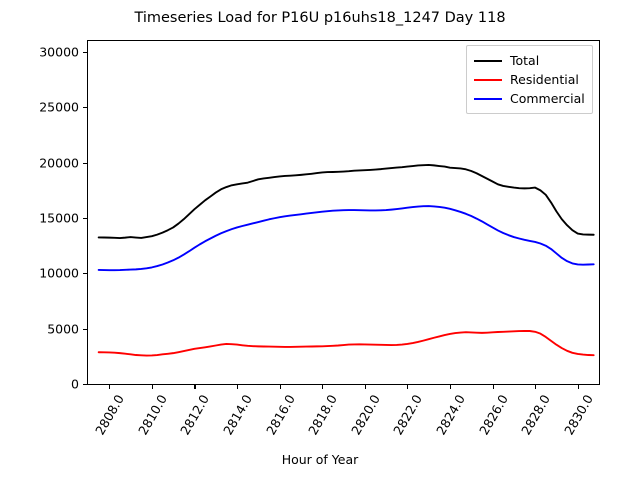 The image size is (640, 480). I want to click on y-tick-label: 0, so click(75, 384).